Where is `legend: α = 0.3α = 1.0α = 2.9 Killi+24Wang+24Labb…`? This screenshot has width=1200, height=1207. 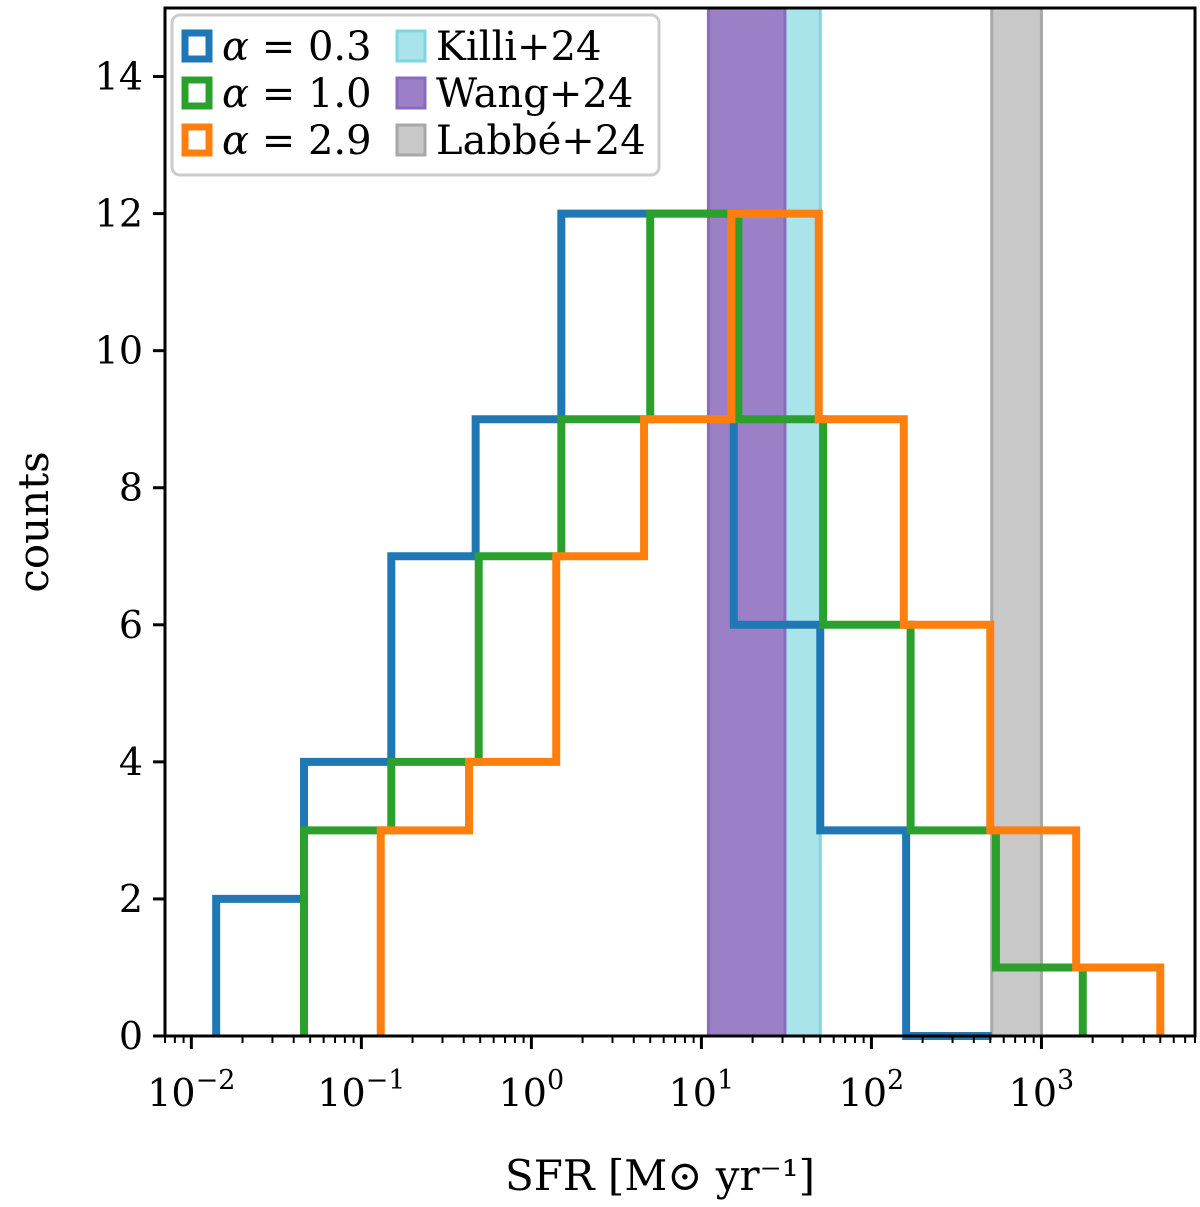 legend: α = 0.3α = 1.0α = 2.9 Killi+24Wang+24Labb… is located at coordinates (415, 95).